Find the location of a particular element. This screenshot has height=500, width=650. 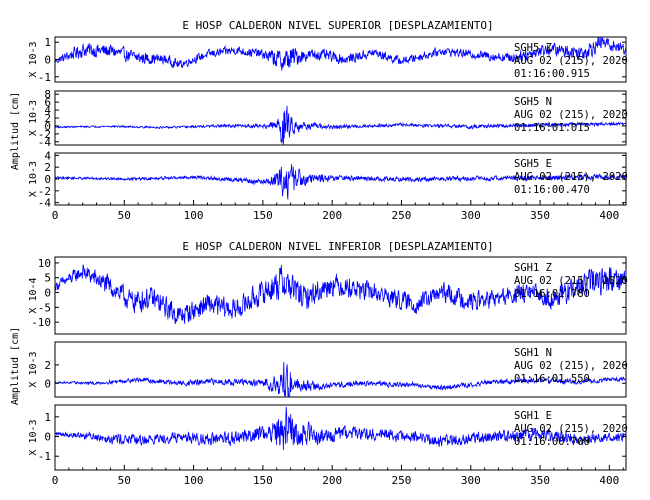

time-label: 01:16:01.550 is located at coordinates (552, 379).